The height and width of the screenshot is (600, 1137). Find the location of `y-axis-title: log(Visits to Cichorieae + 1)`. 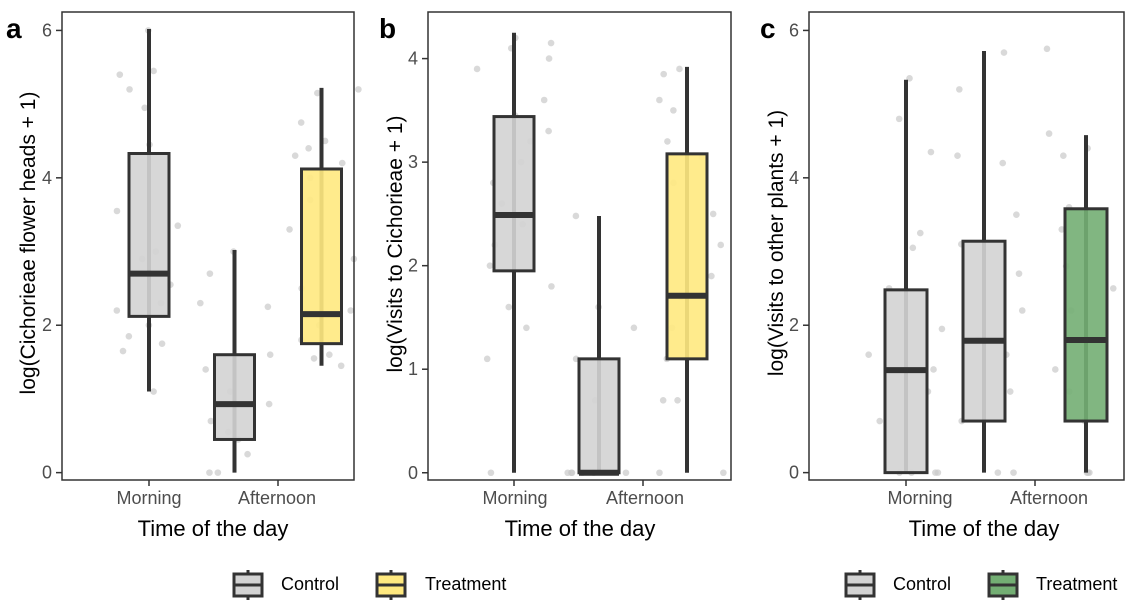

y-axis-title: log(Visits to Cichorieae + 1) is located at coordinates (395, 244).